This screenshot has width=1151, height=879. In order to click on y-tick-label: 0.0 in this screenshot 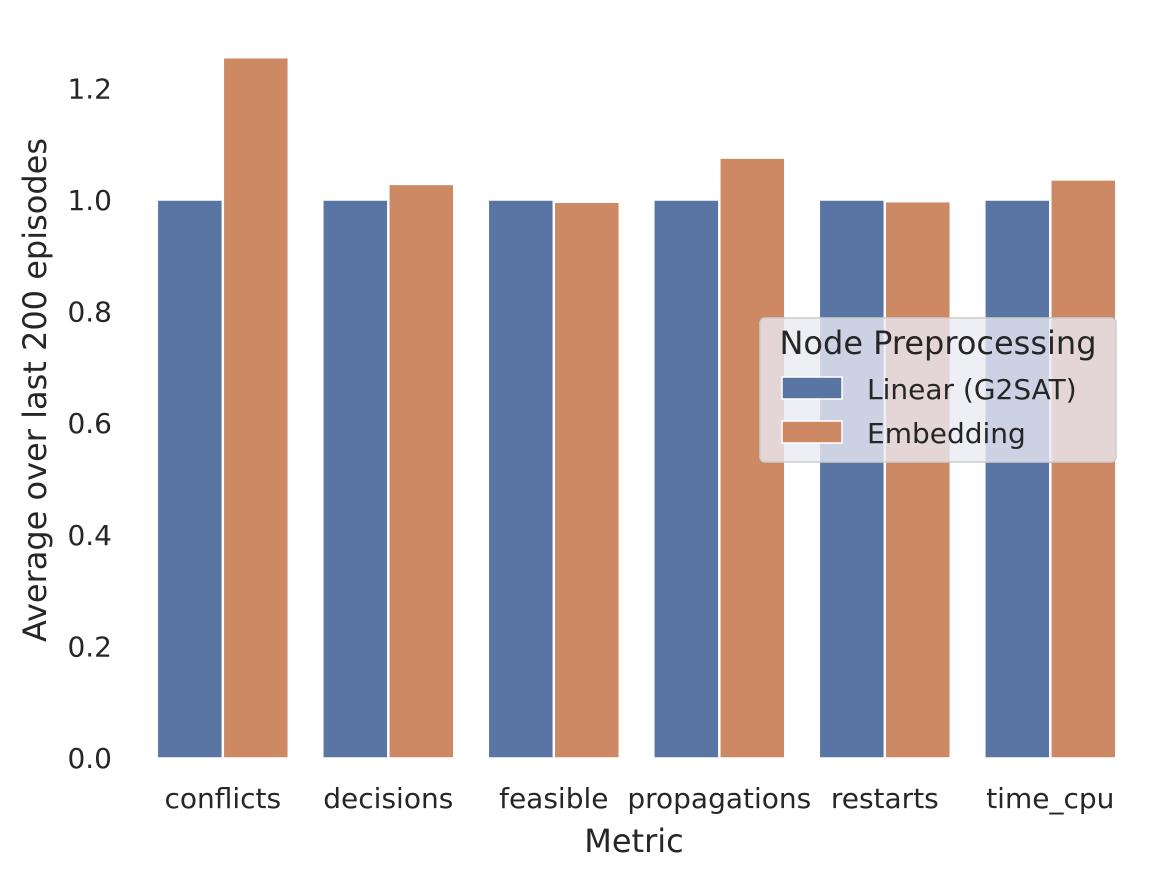, I will do `click(89, 758)`.